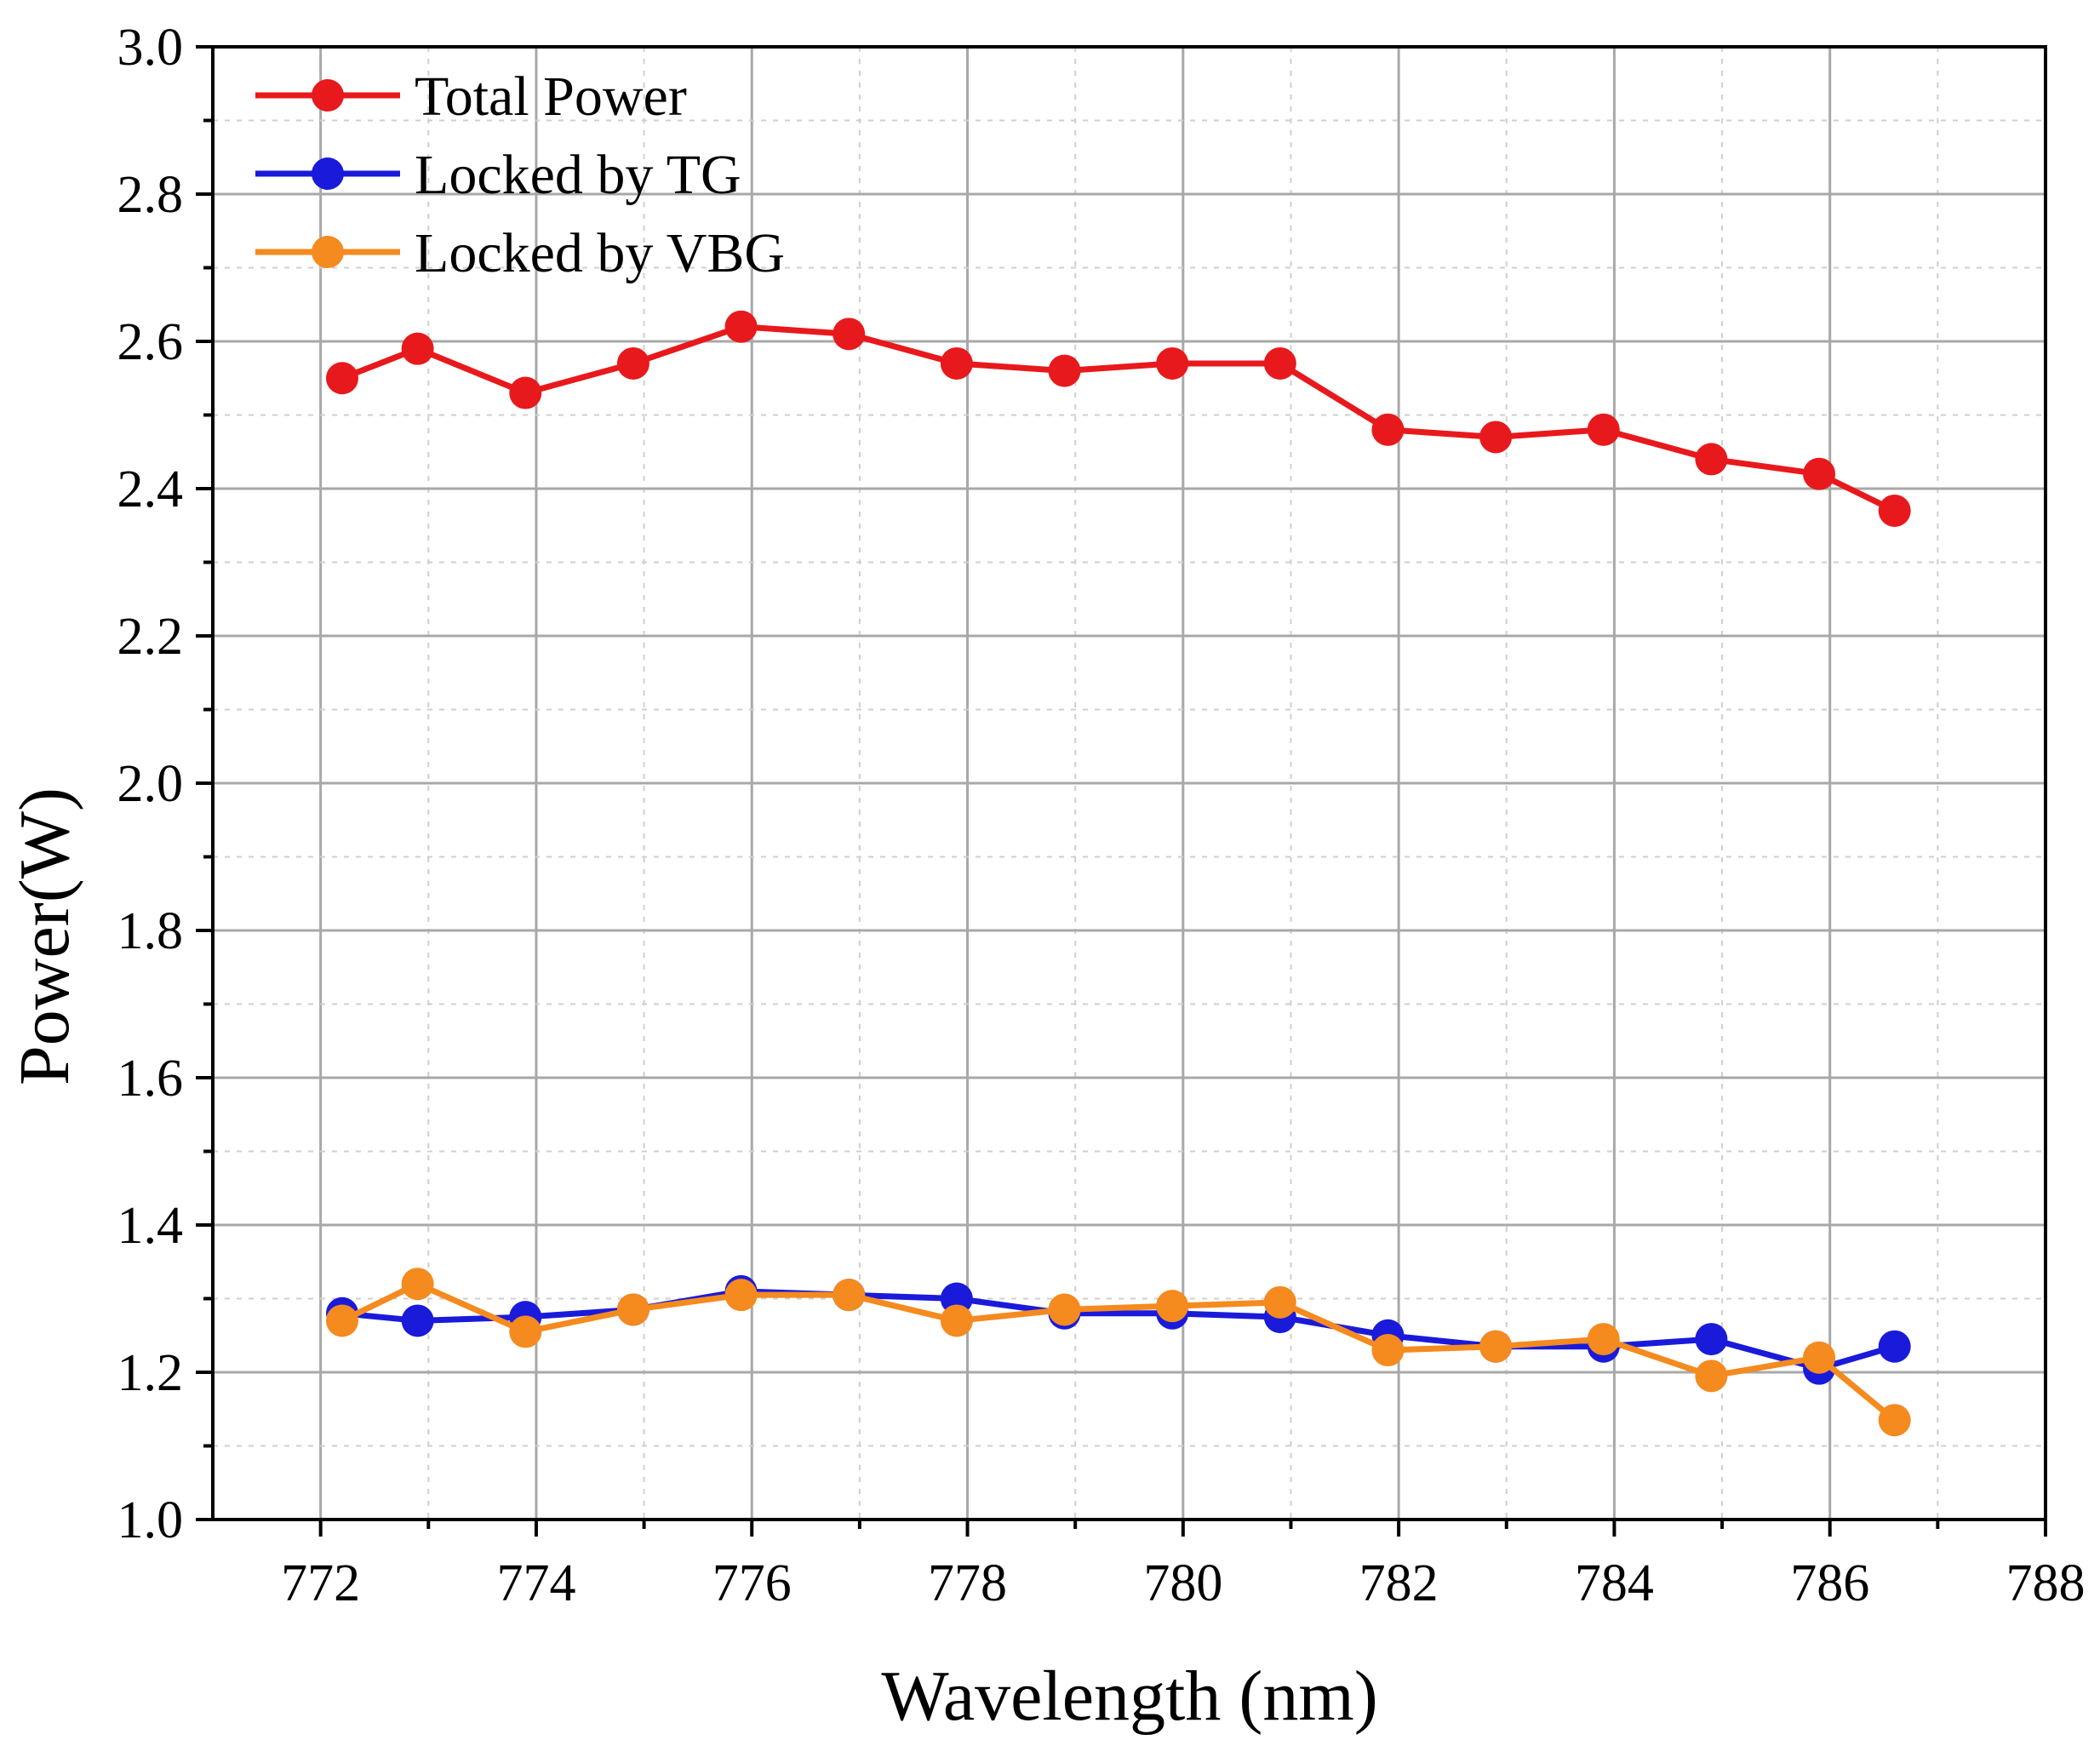  I want to click on legend-item-locked-by-vbg: Locked by VBG, so click(520, 253).